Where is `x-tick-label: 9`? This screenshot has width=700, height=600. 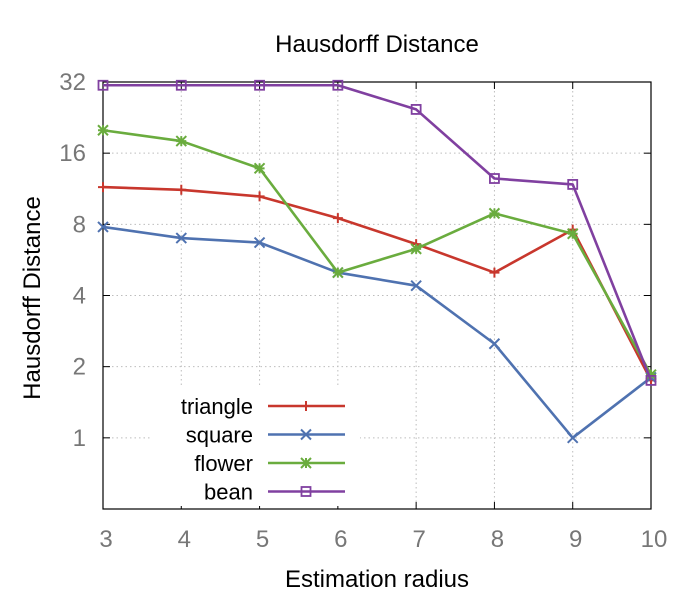 x-tick-label: 9 is located at coordinates (575, 539).